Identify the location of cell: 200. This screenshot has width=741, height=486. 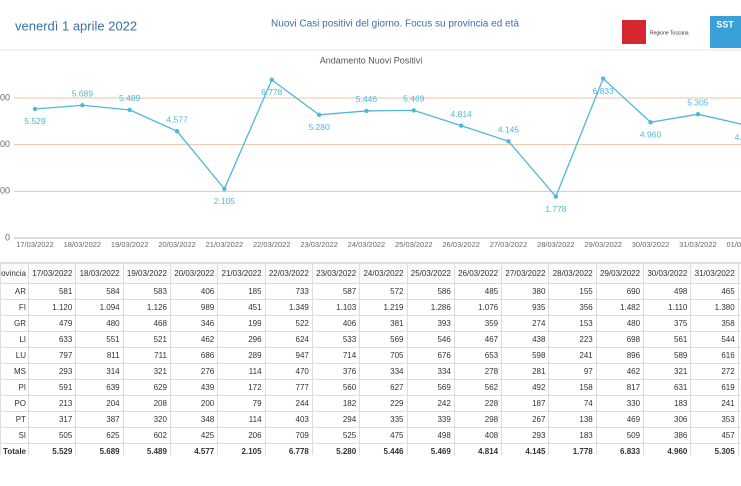
(194, 403).